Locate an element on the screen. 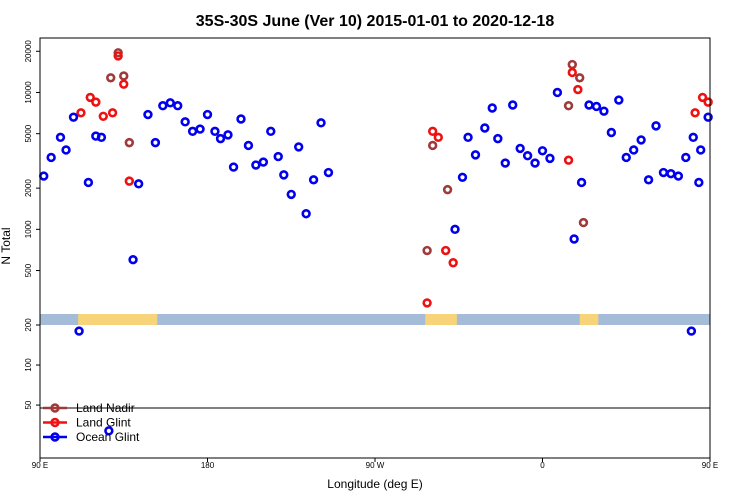 Image resolution: width=750 pixels, height=500 pixels. land-strip is located at coordinates (375, 319).